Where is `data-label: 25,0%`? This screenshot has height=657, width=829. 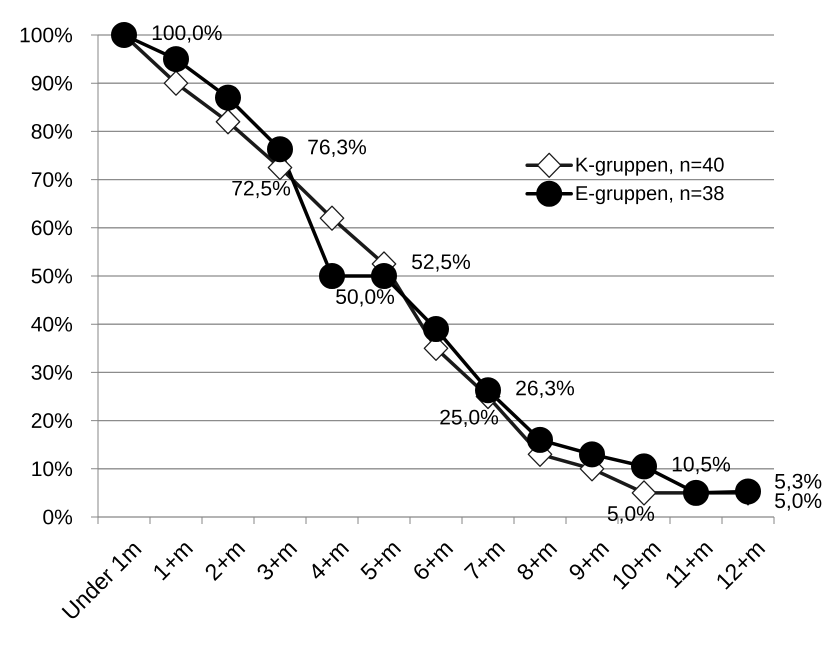
data-label: 25,0% is located at coordinates (469, 419).